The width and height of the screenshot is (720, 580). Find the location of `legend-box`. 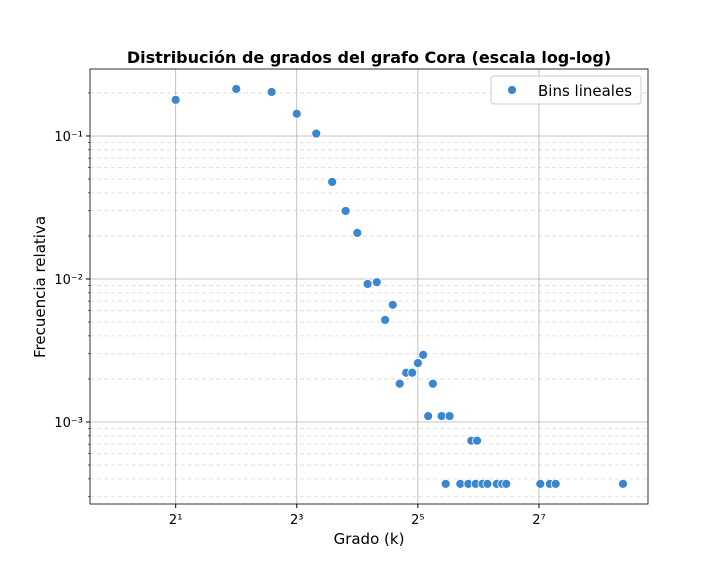

legend-box is located at coordinates (566, 90).